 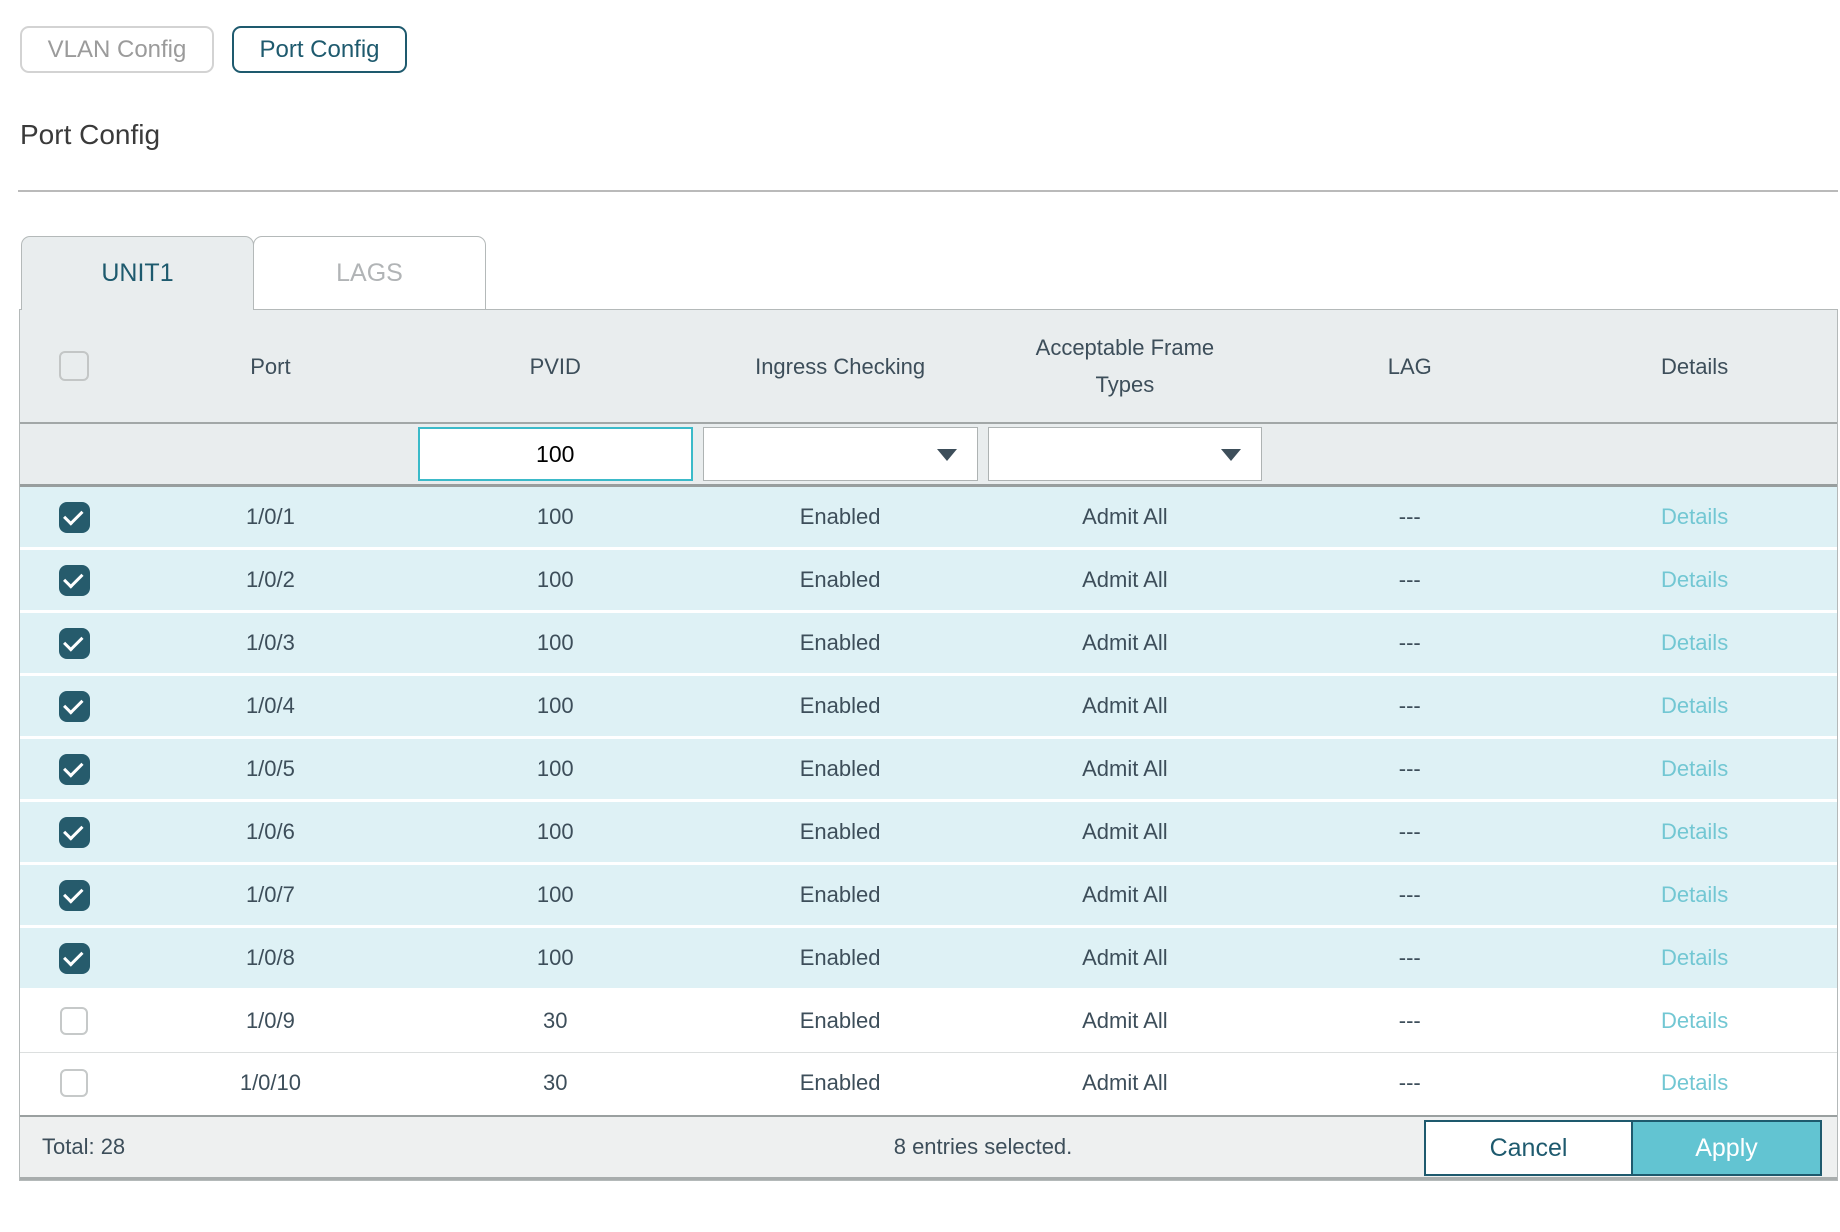 What do you see at coordinates (319, 49) in the screenshot?
I see `port-config-button: Port Config` at bounding box center [319, 49].